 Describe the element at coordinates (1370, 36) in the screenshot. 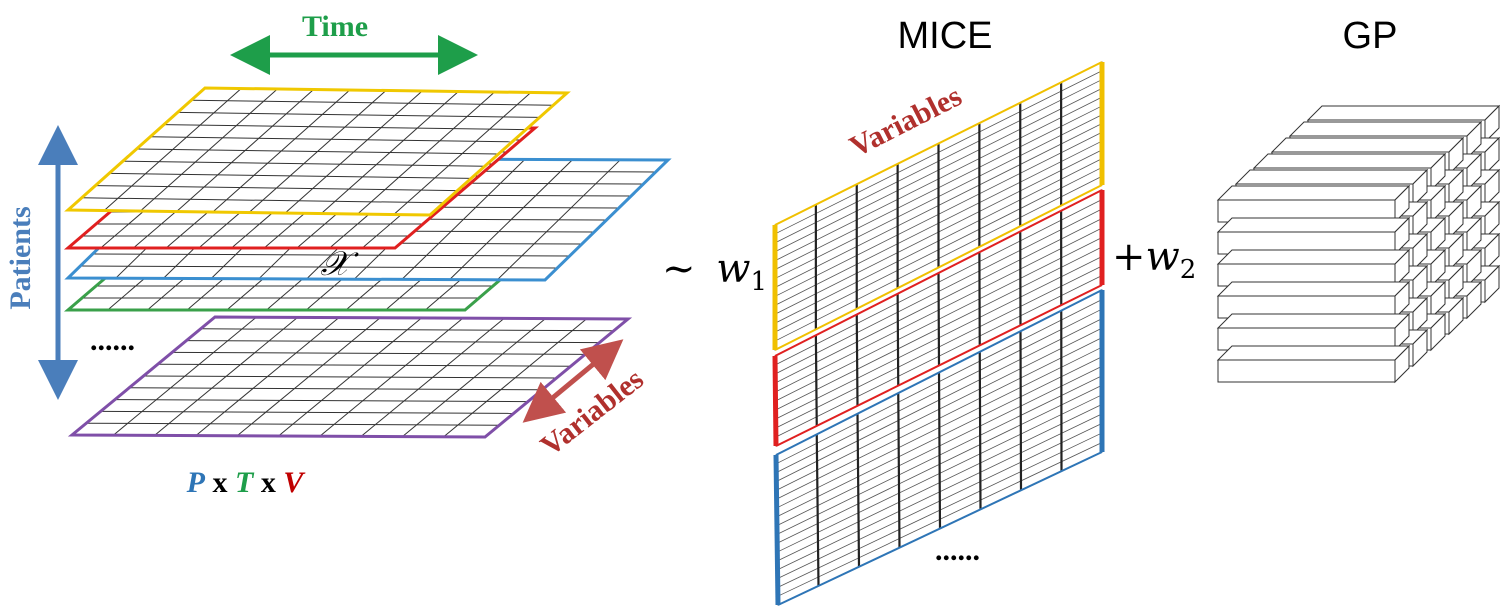

I see `gp-title: GP` at that location.